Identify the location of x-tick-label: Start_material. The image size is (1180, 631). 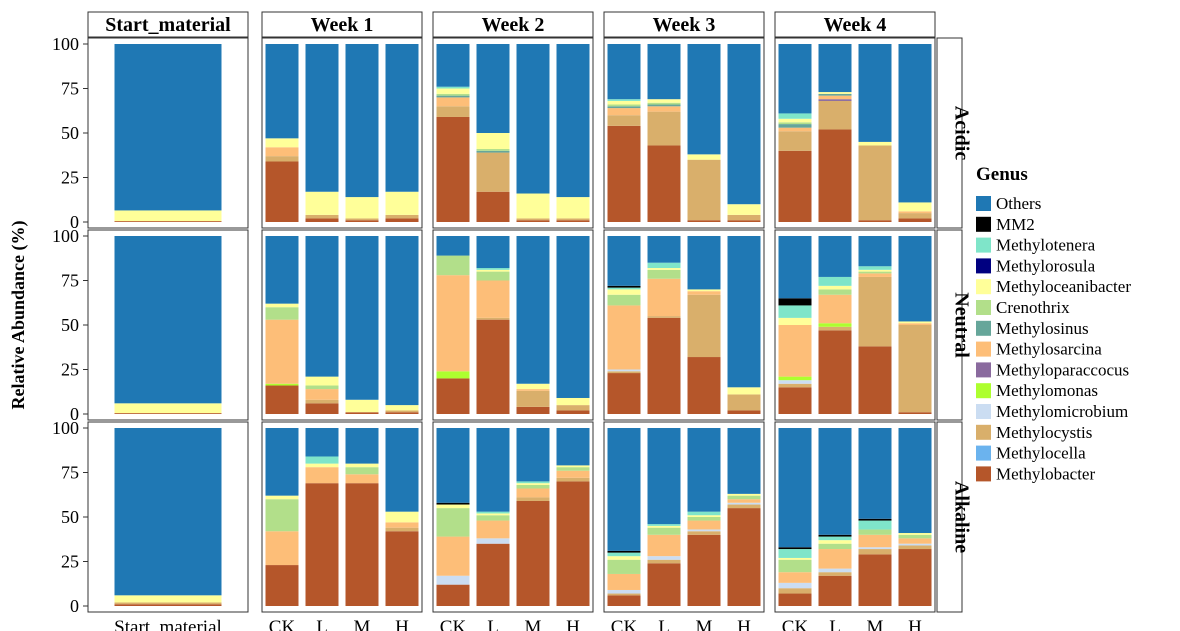
(168, 624).